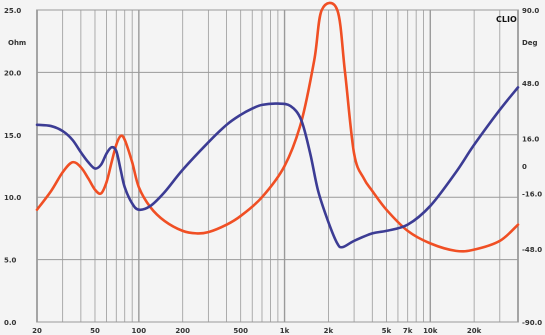  Describe the element at coordinates (474, 331) in the screenshot. I see `x-tick-label: 20k` at that location.